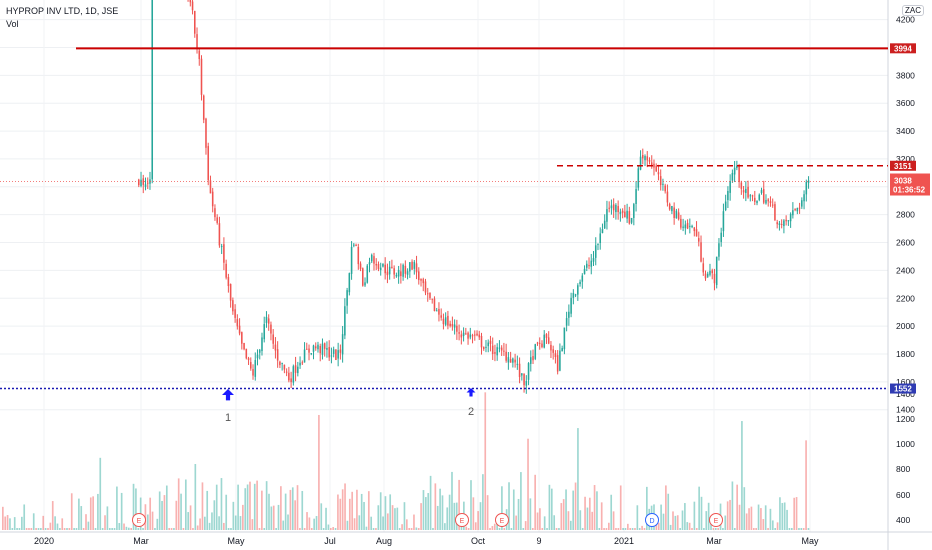 This screenshot has width=932, height=550. I want to click on volume-tick-label: 400, so click(903, 520).